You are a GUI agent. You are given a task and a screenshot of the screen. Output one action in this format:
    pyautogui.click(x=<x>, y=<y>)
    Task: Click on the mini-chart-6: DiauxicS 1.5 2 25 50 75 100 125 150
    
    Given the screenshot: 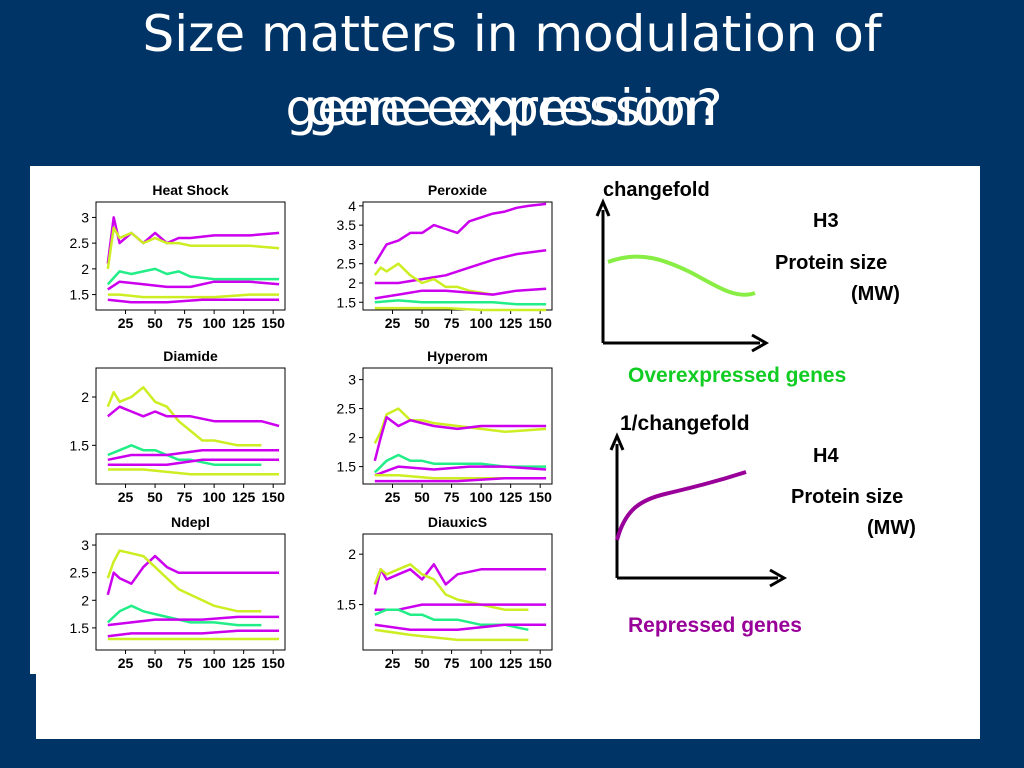 What is the action you would take?
    pyautogui.click(x=445, y=592)
    